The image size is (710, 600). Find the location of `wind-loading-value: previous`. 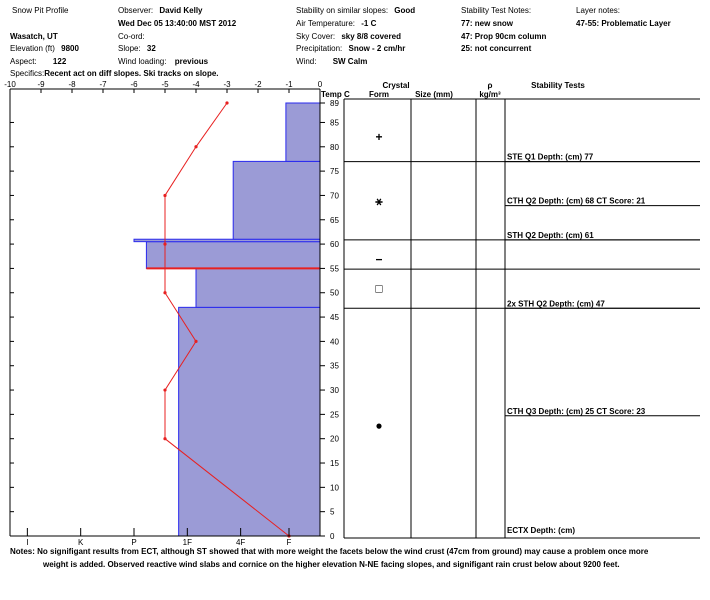

wind-loading-value: previous is located at coordinates (191, 61).